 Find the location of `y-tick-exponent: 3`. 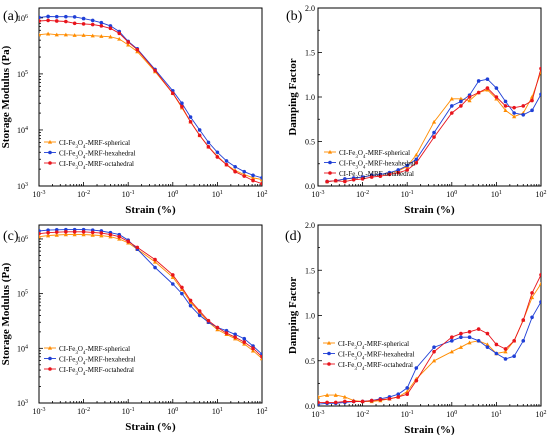

y-tick-exponent: 3 is located at coordinates (26, 402).